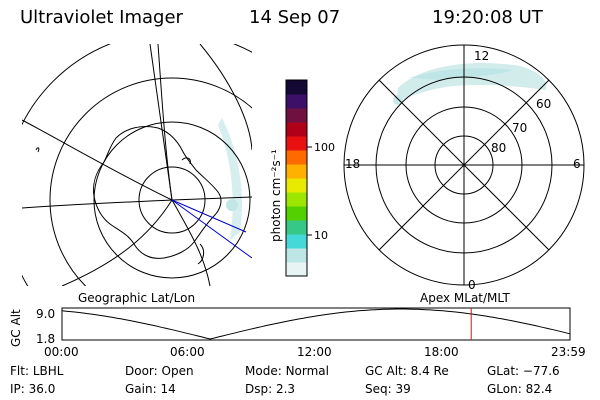 This screenshot has height=400, width=600. I want to click on info-door: Door: Open, so click(159, 371).